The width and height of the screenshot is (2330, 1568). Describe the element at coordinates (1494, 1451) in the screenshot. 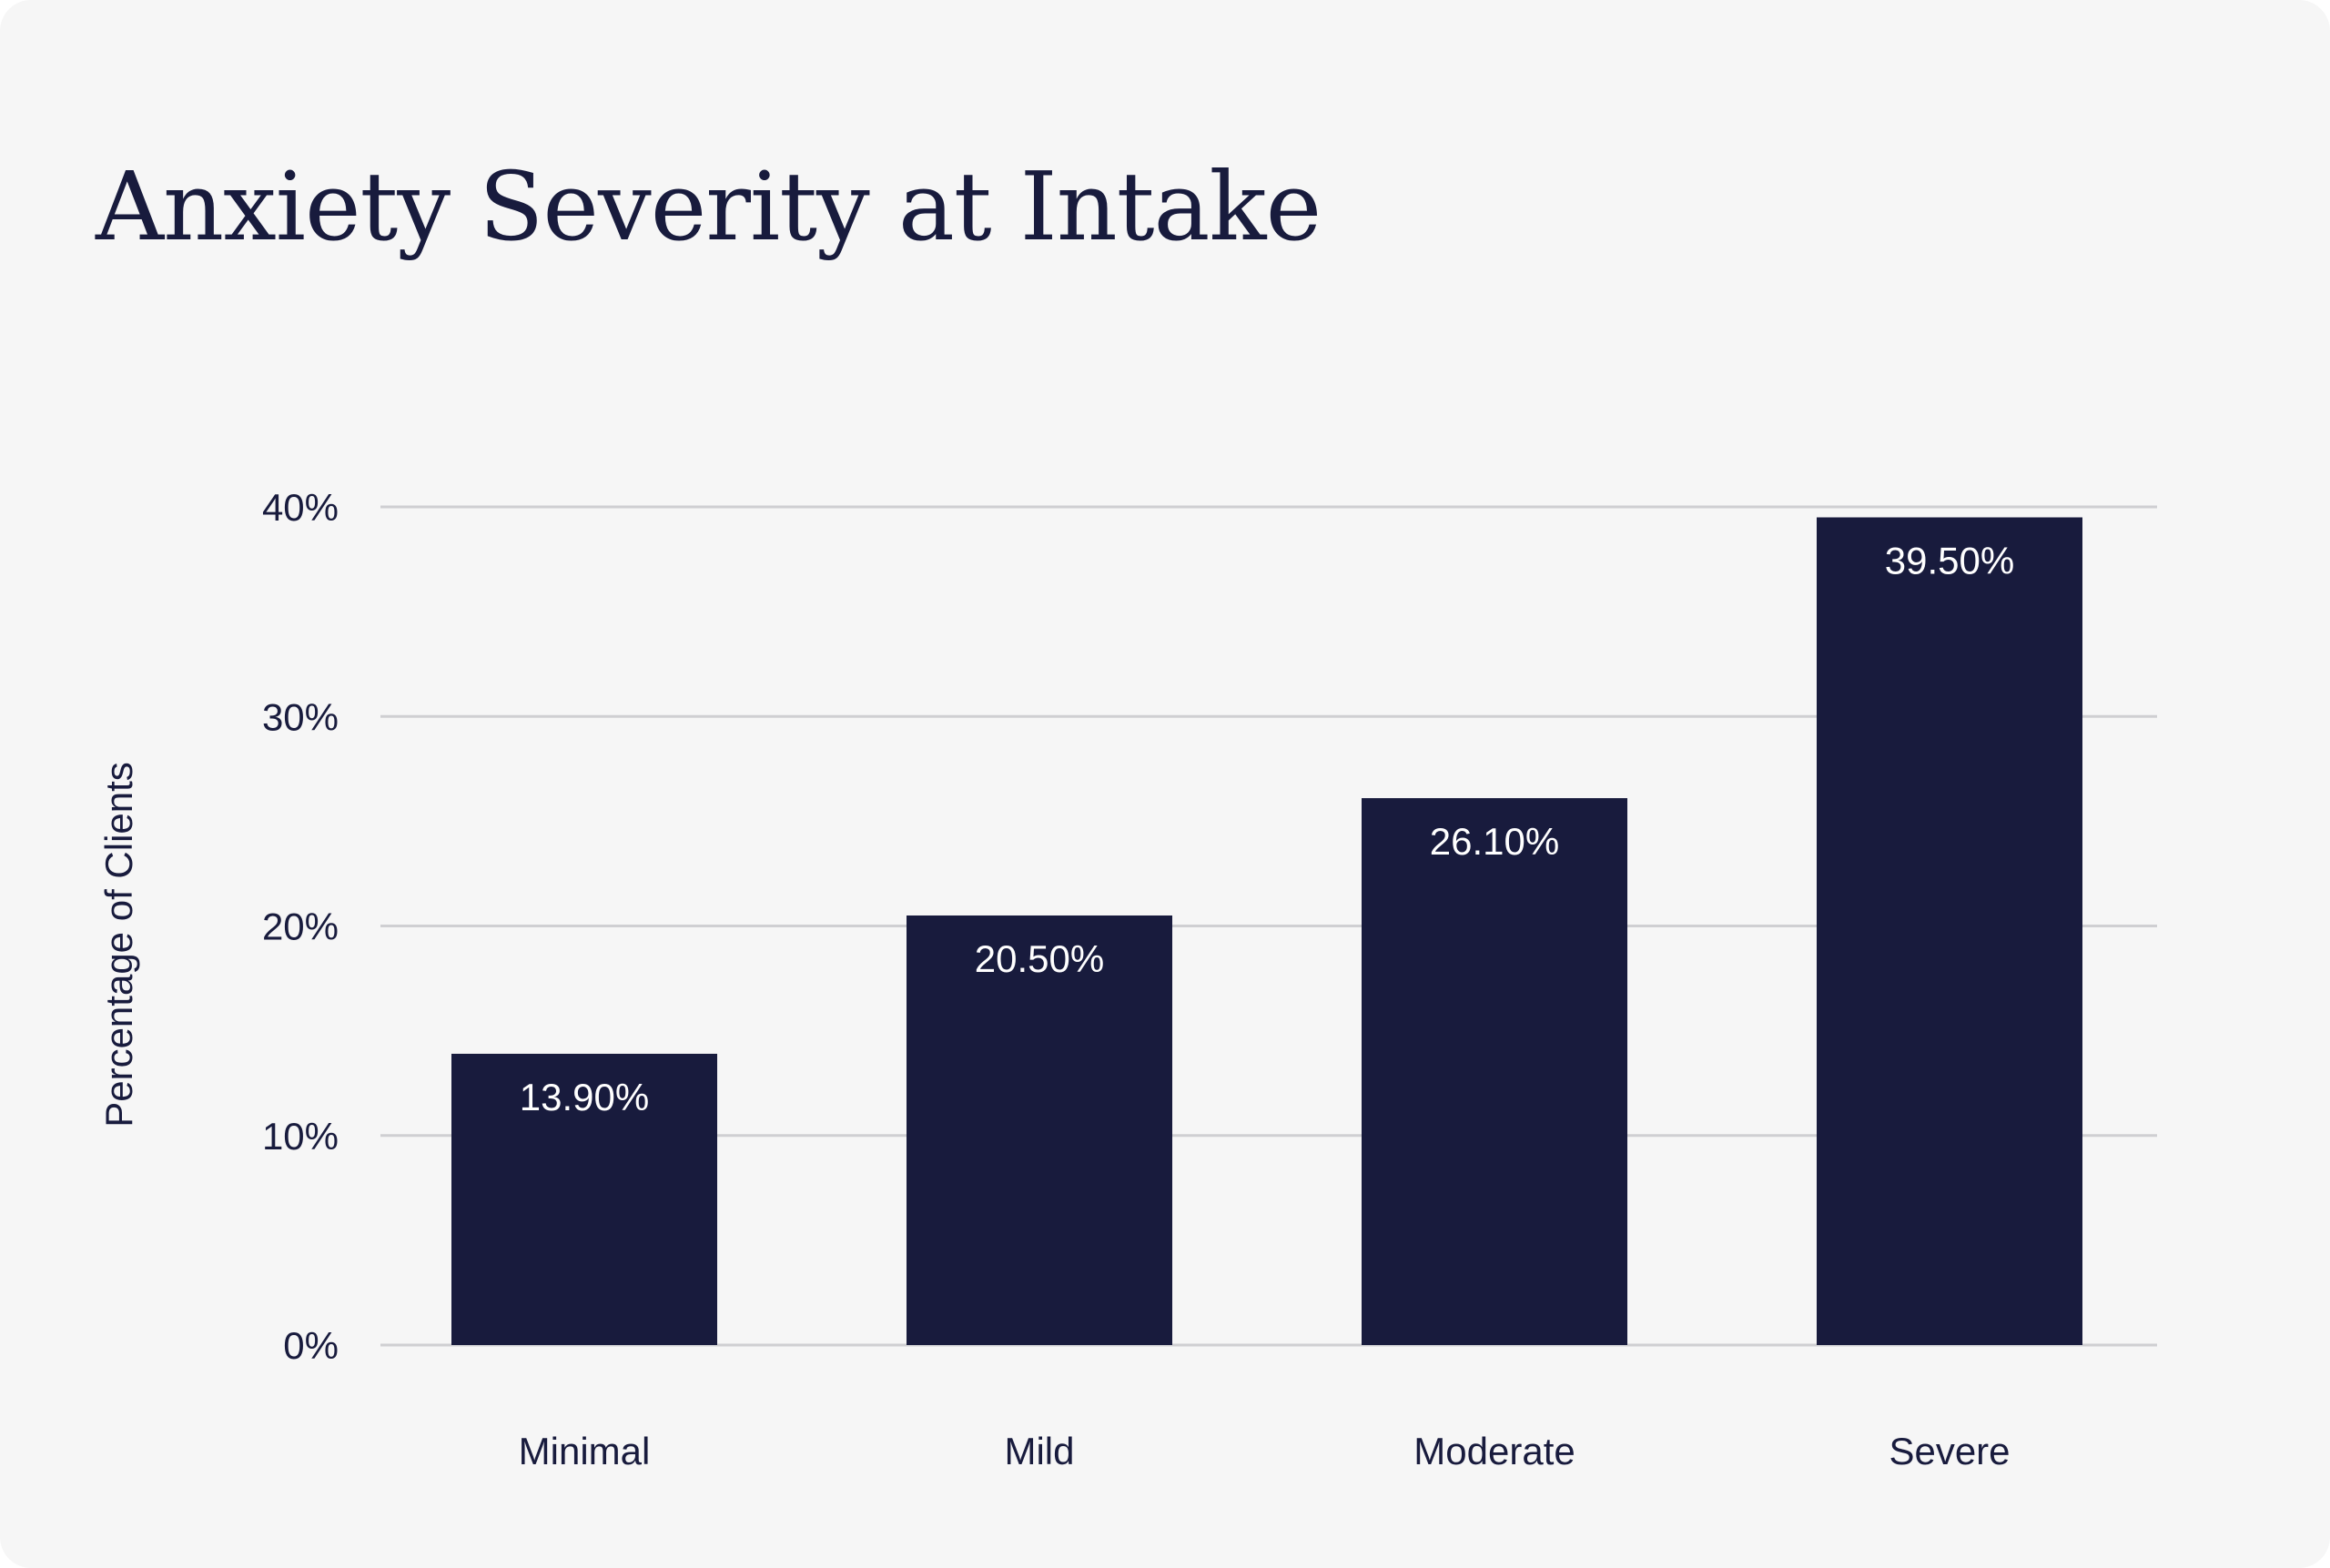

I see `x-category-label: Moderate` at that location.